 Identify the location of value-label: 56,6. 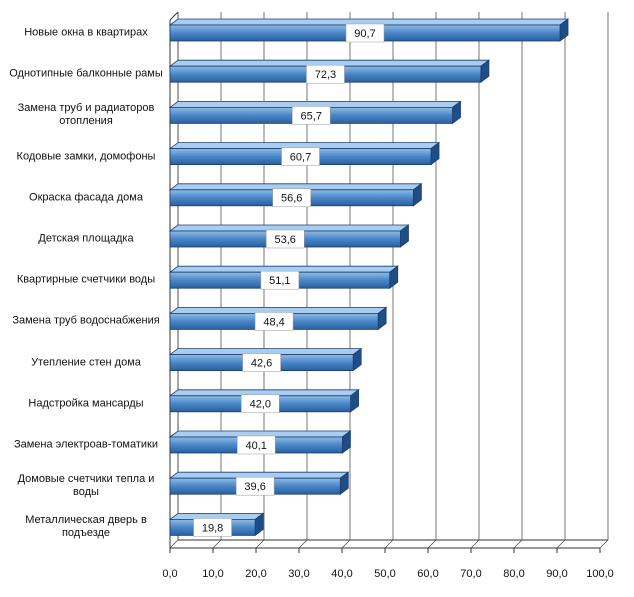
(291, 199).